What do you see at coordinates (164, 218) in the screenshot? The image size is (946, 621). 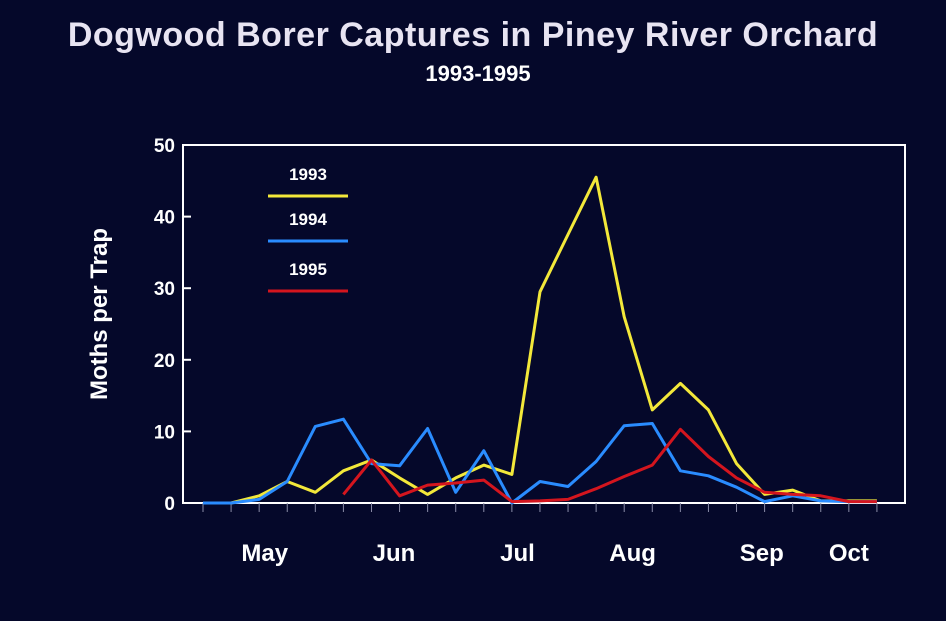 I see `y-tick-label: 40` at bounding box center [164, 218].